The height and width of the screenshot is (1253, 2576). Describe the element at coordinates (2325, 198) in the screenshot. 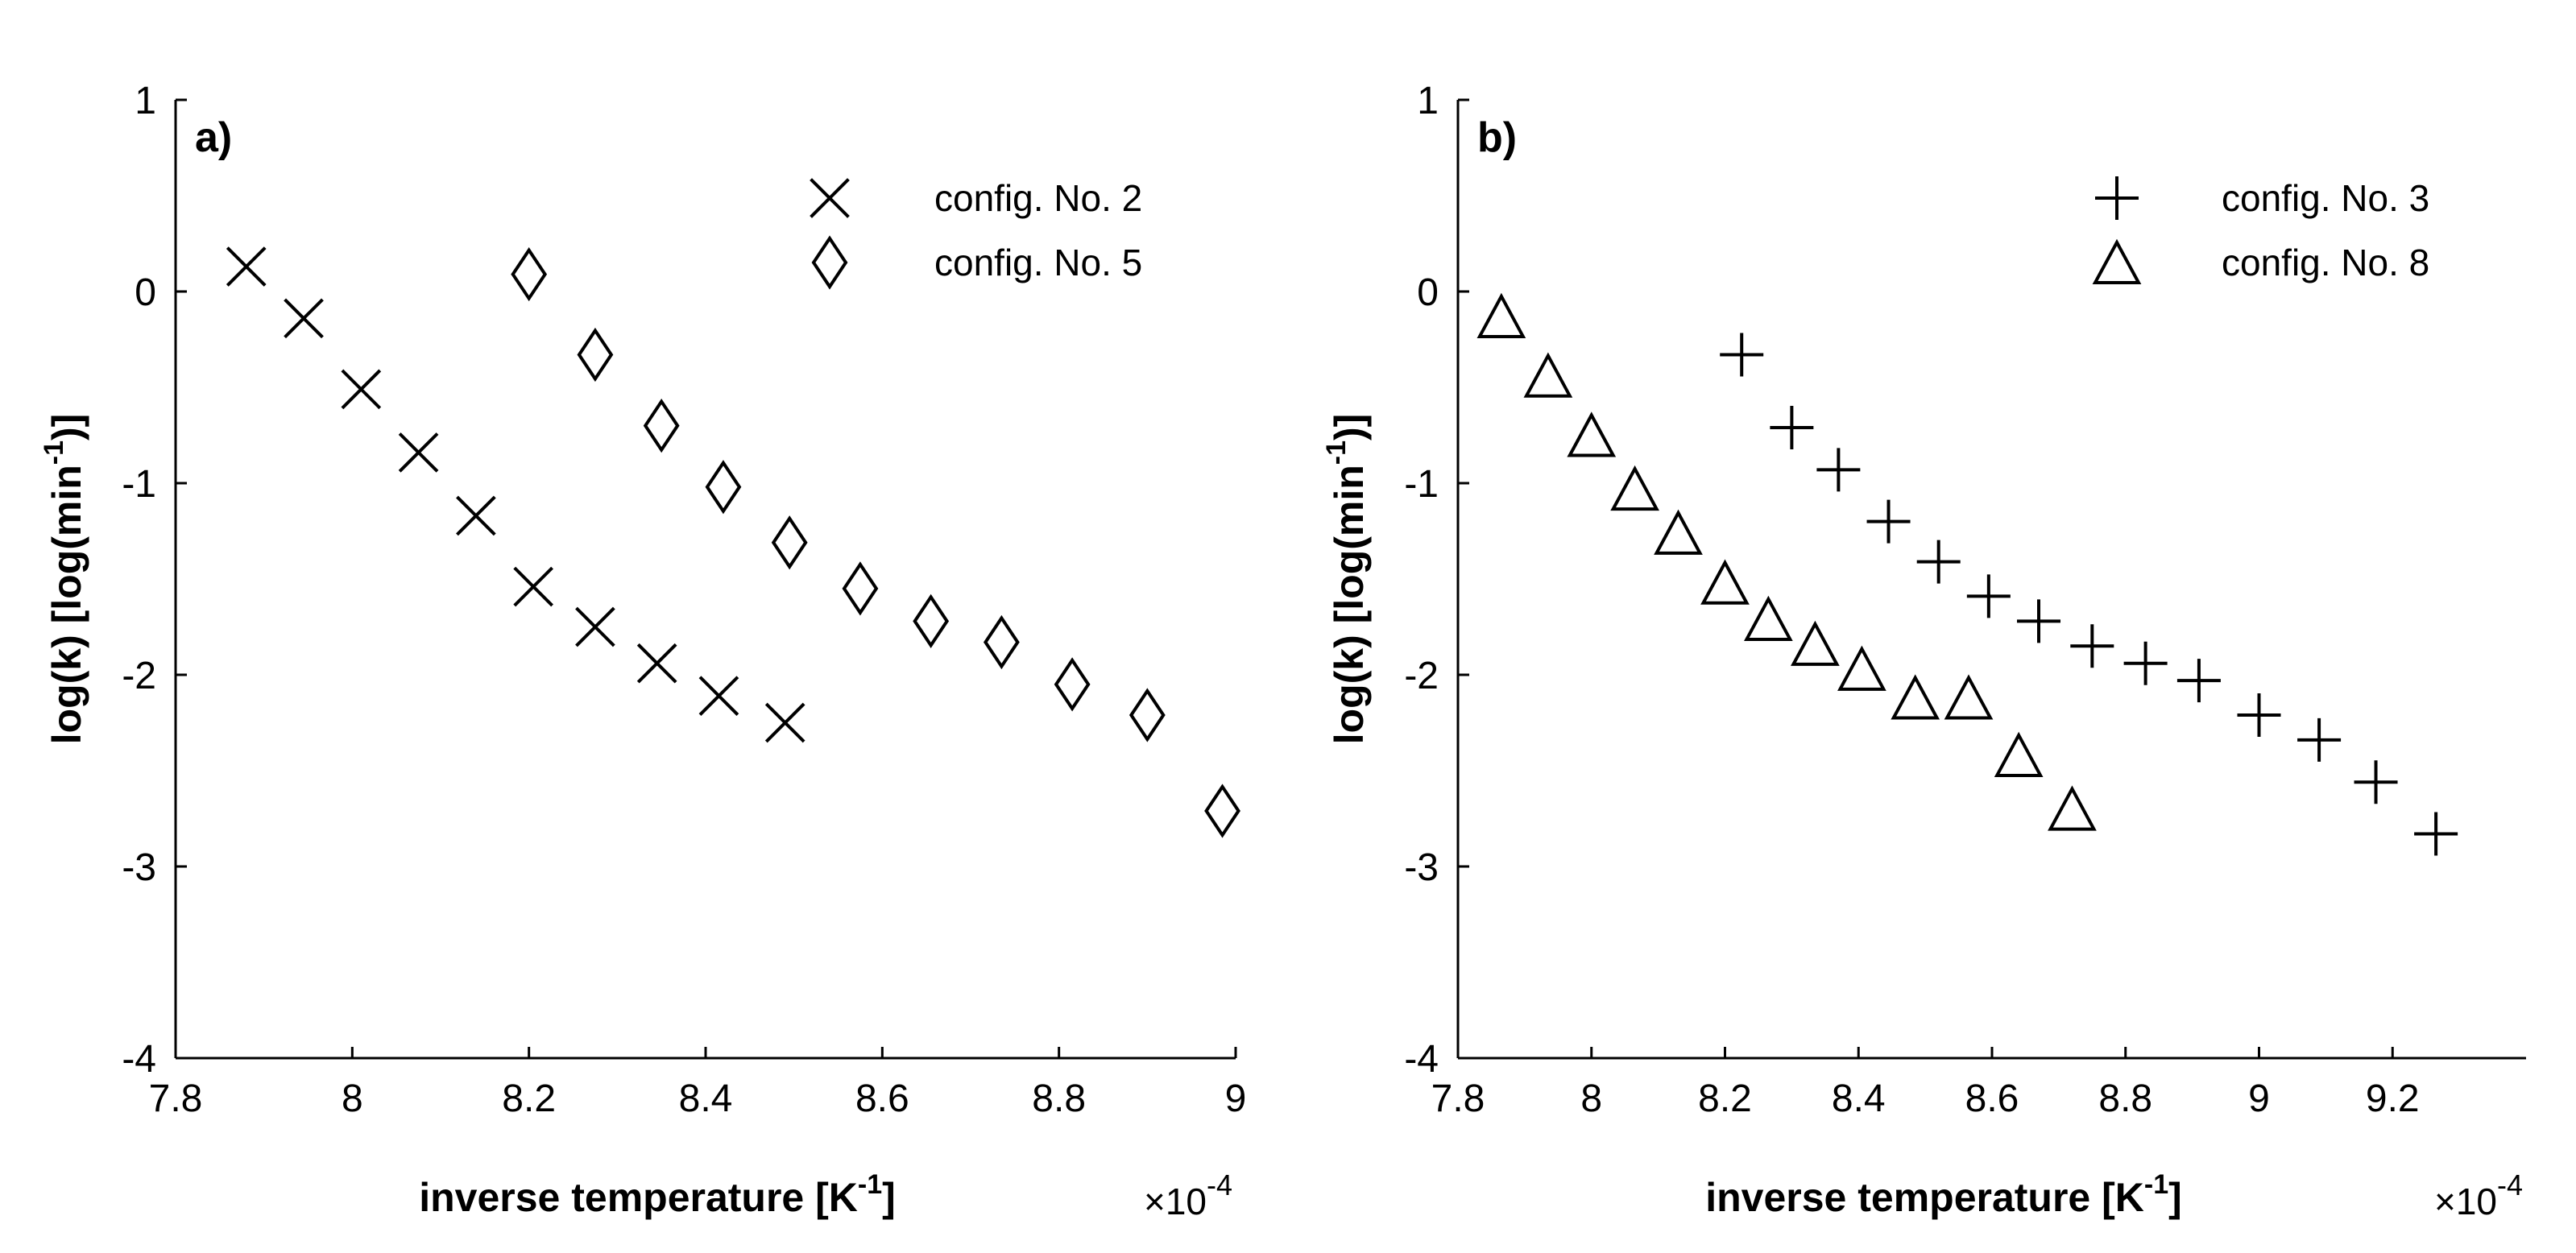

I see `legend-label: config. No. 3` at that location.